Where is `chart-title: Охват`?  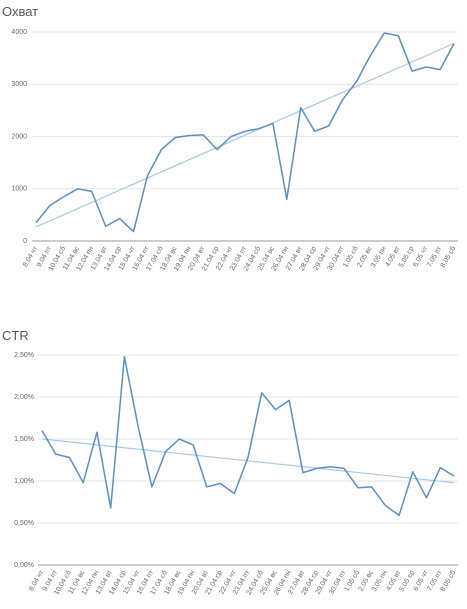 chart-title: Охват is located at coordinates (20, 11).